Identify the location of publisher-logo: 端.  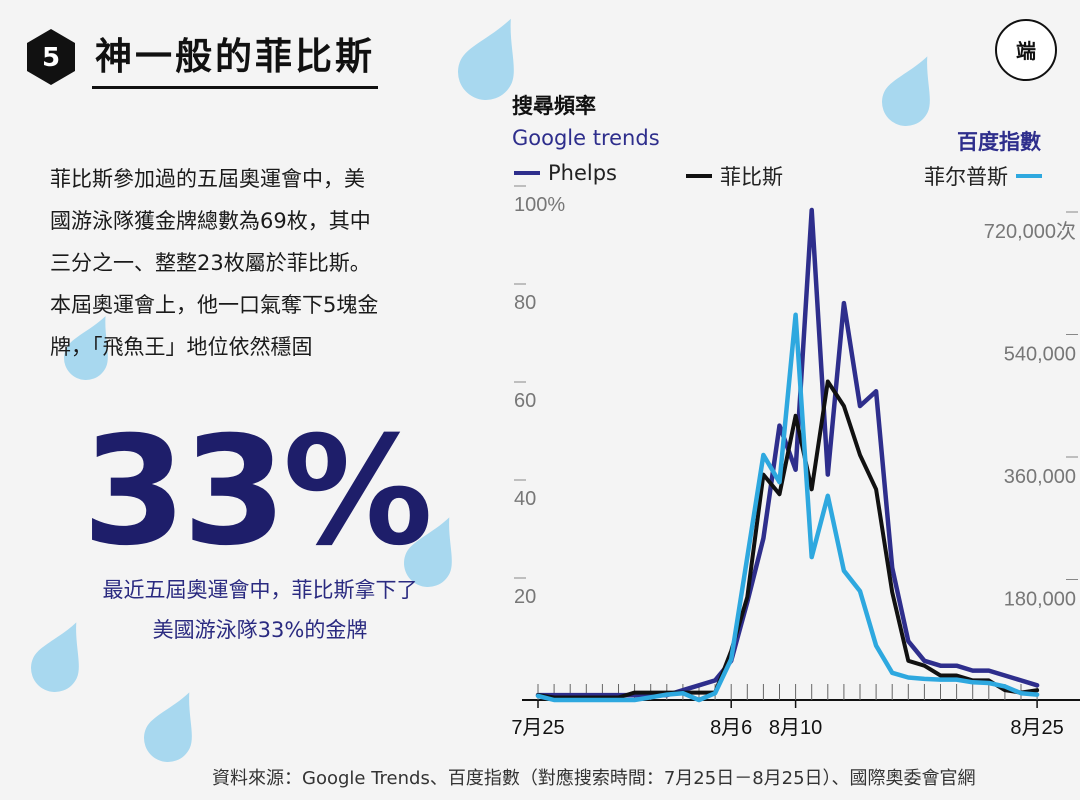
(1026, 50).